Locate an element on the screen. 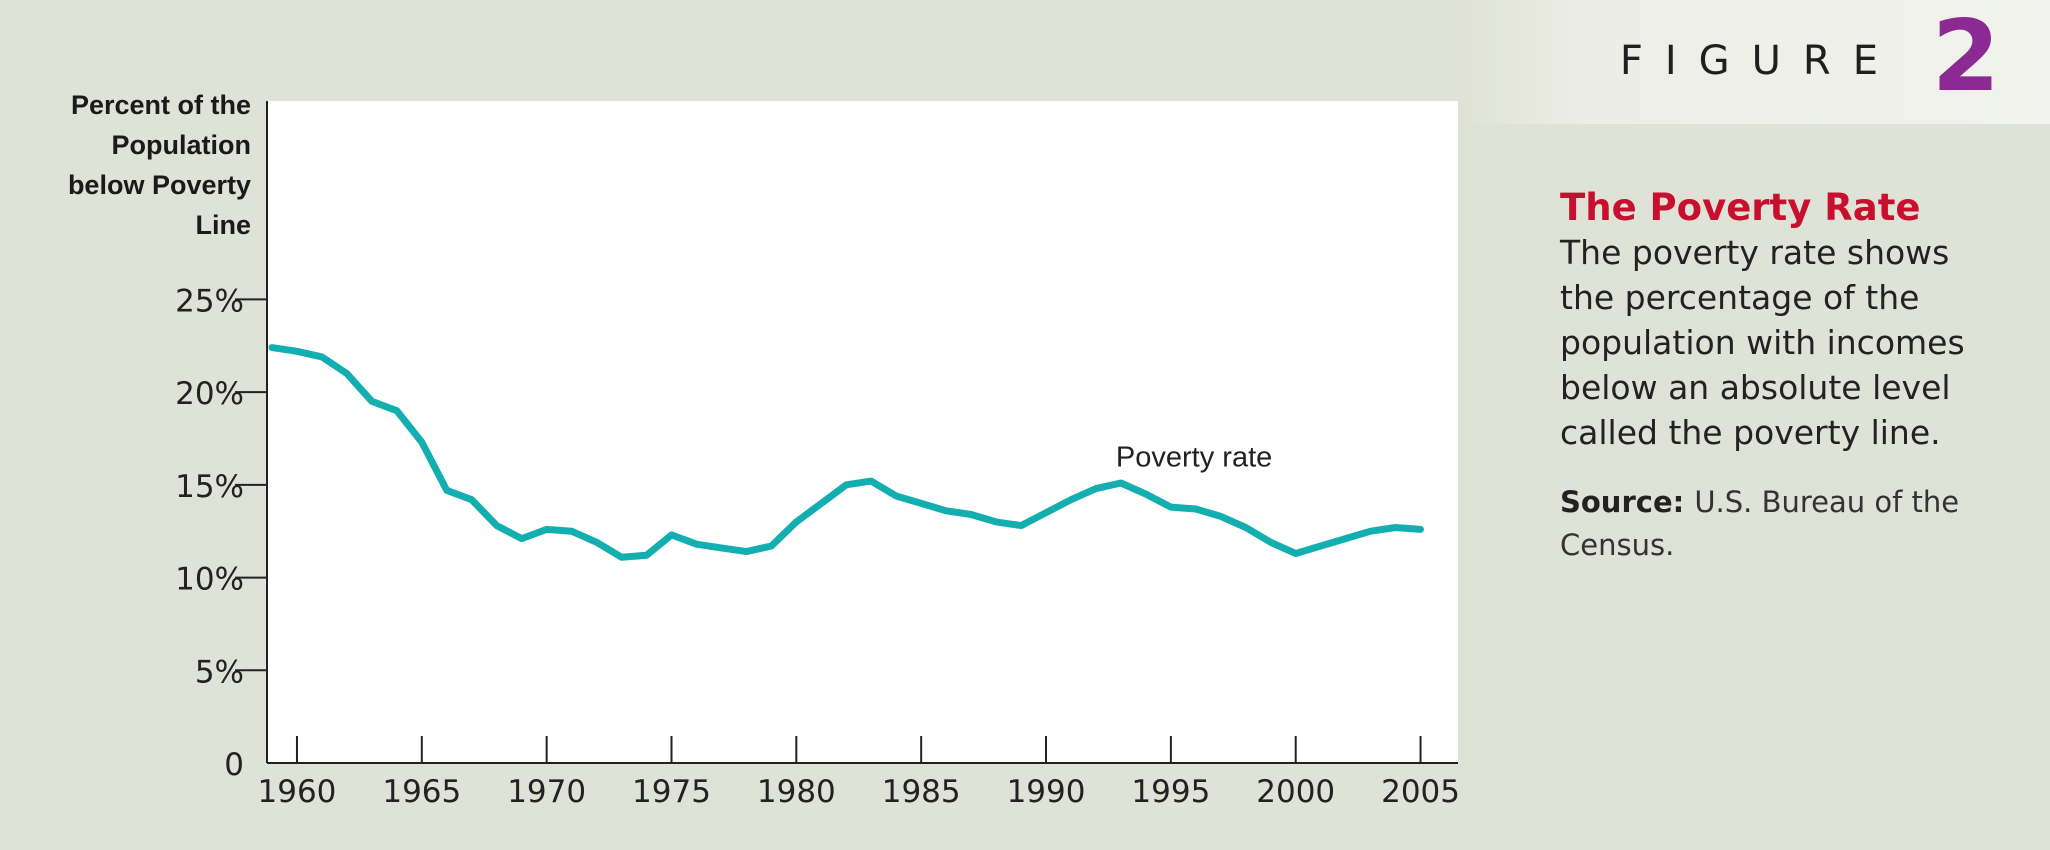 Image resolution: width=2050 pixels, height=850 pixels. x-tick-label: 1985 is located at coordinates (921, 792).